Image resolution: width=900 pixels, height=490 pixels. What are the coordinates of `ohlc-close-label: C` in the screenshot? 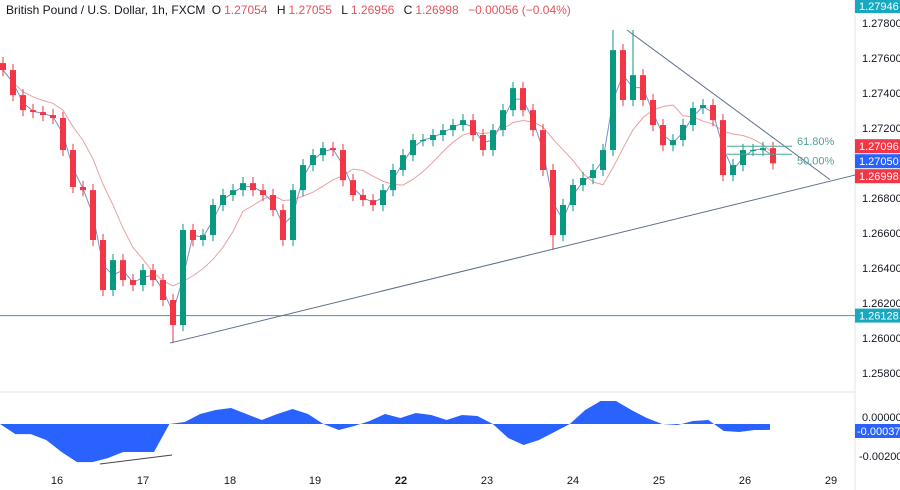 It's located at (408, 10).